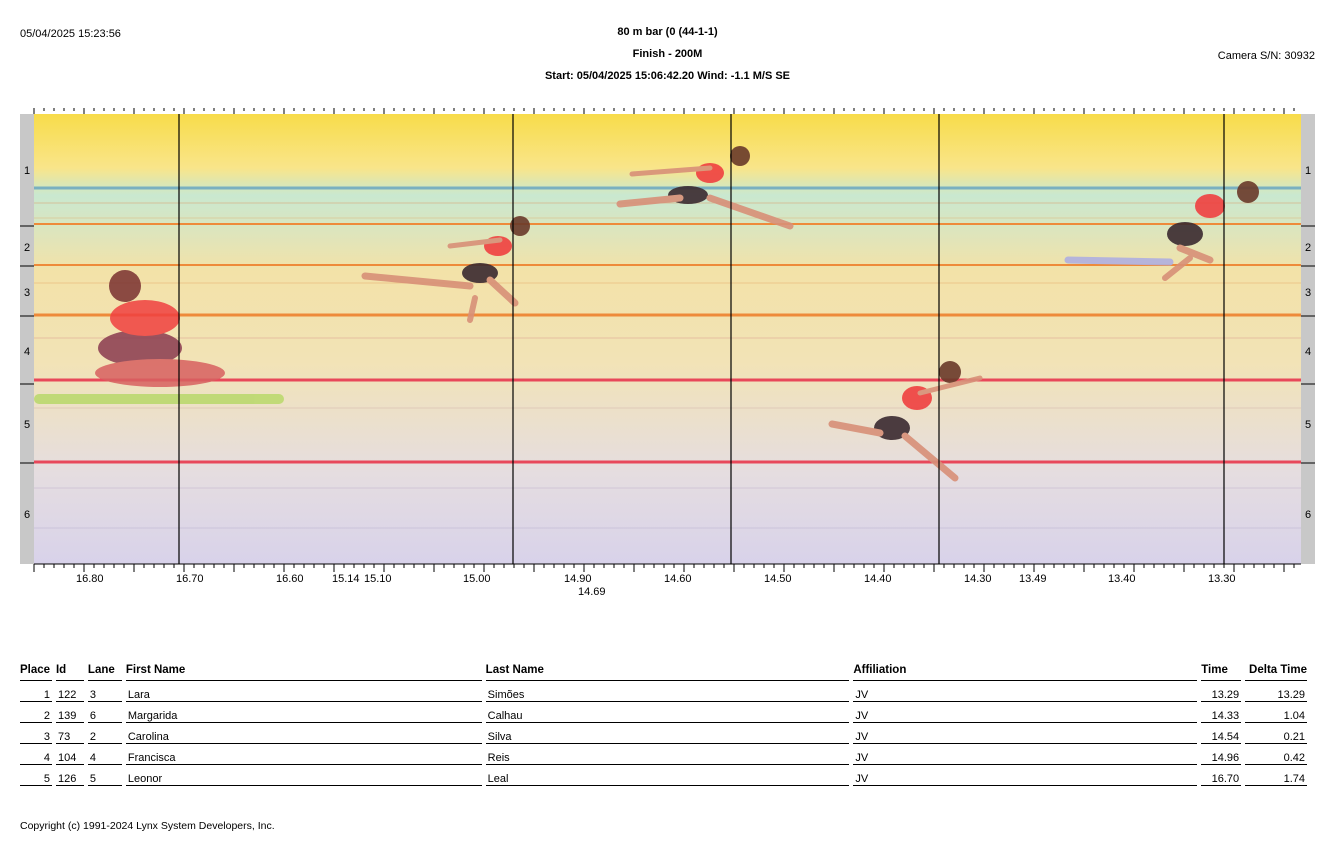 This screenshot has height=854, width=1335. Describe the element at coordinates (1161, 231) in the screenshot. I see `runner-lane-3-lara` at that location.